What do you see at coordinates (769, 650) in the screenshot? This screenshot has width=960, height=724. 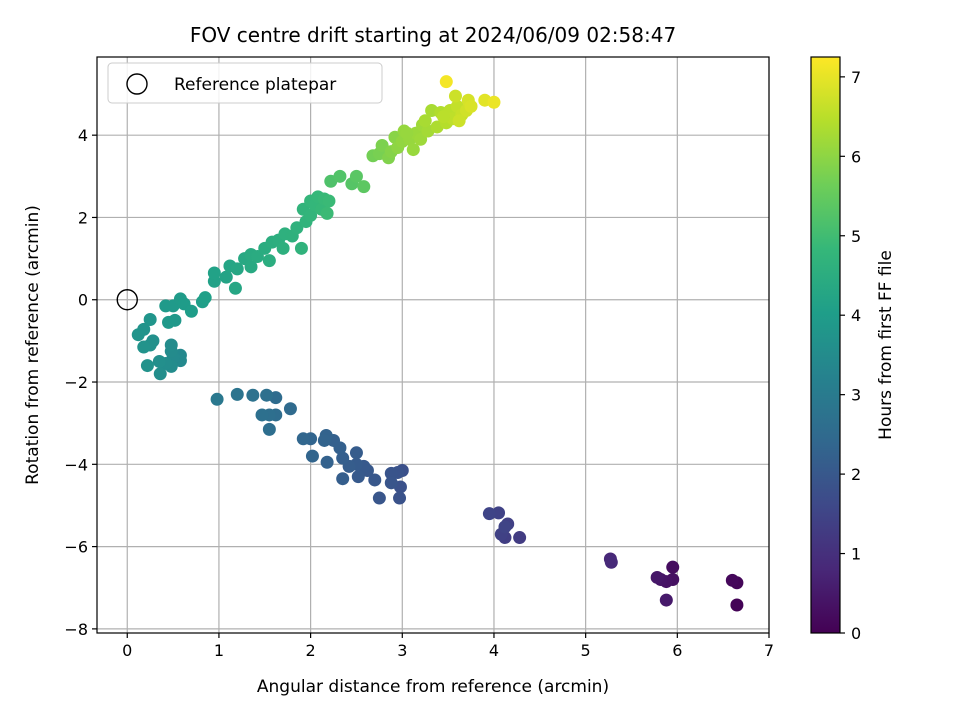 I see `x-tick-label: 7` at bounding box center [769, 650].